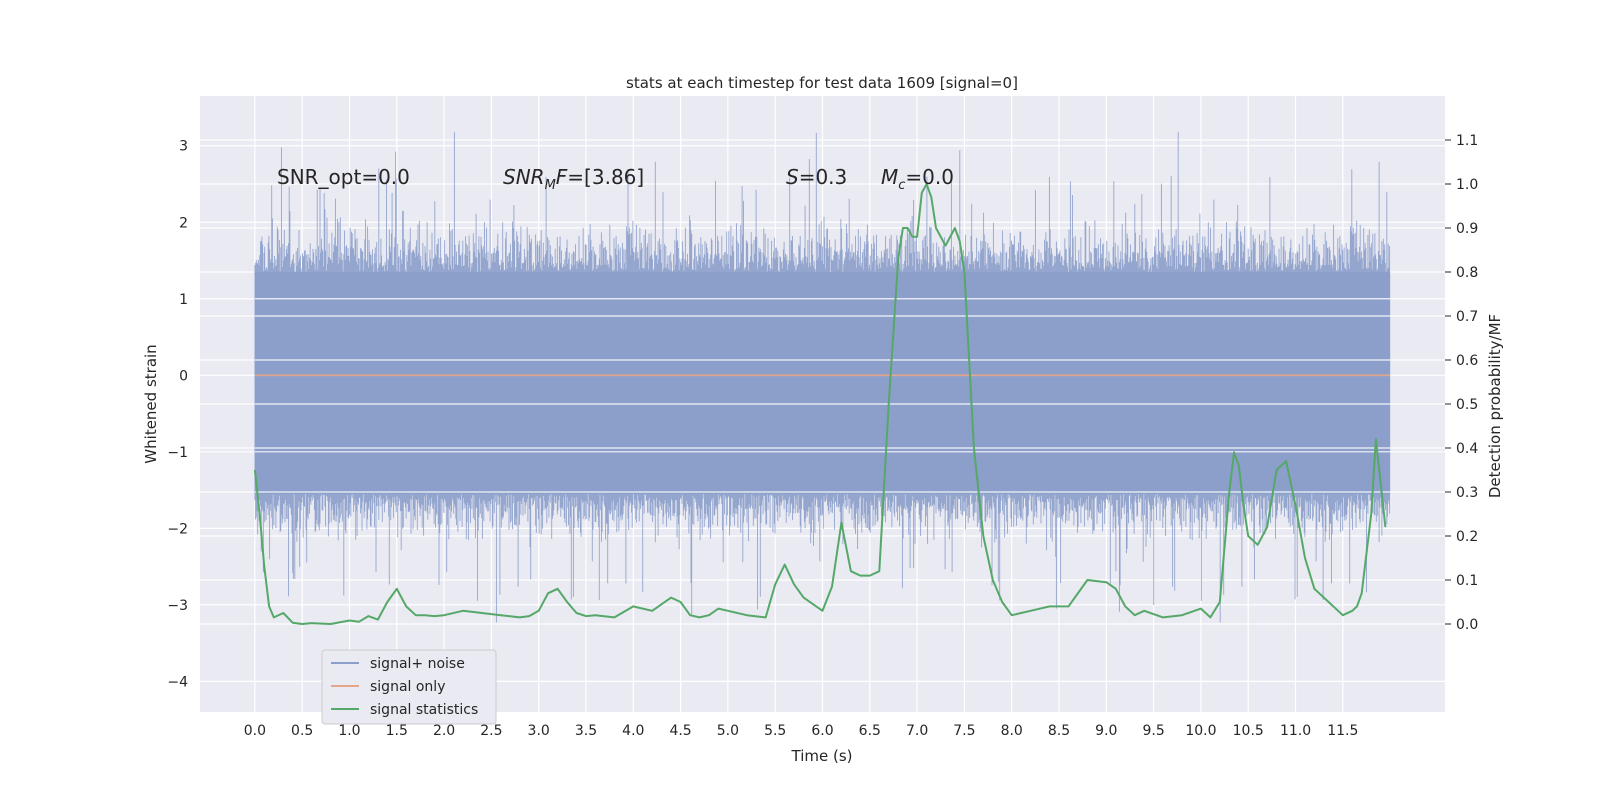 The height and width of the screenshot is (800, 1600). I want to click on y-right-axis-ticks: 0.0 0.1 0.2 0.3 0.4 0.5 0.6 0.7 0.8 0.9 1.0 1.1, so click(1461, 383).